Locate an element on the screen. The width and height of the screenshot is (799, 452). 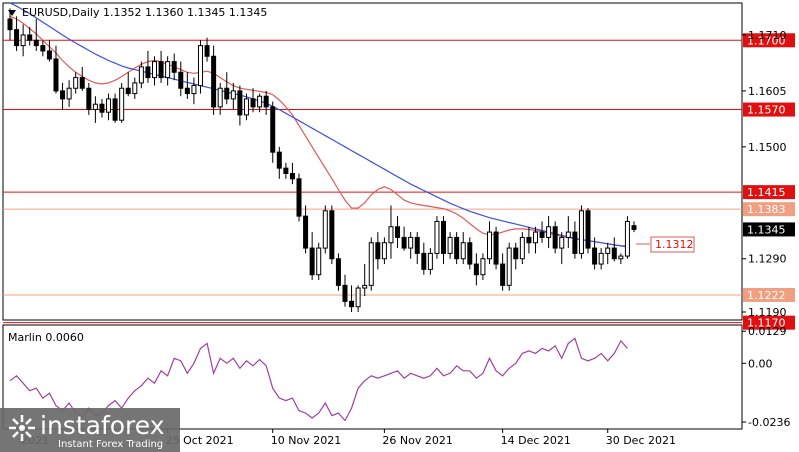
date-tick-label: 26 Nov 2021 is located at coordinates (417, 440).